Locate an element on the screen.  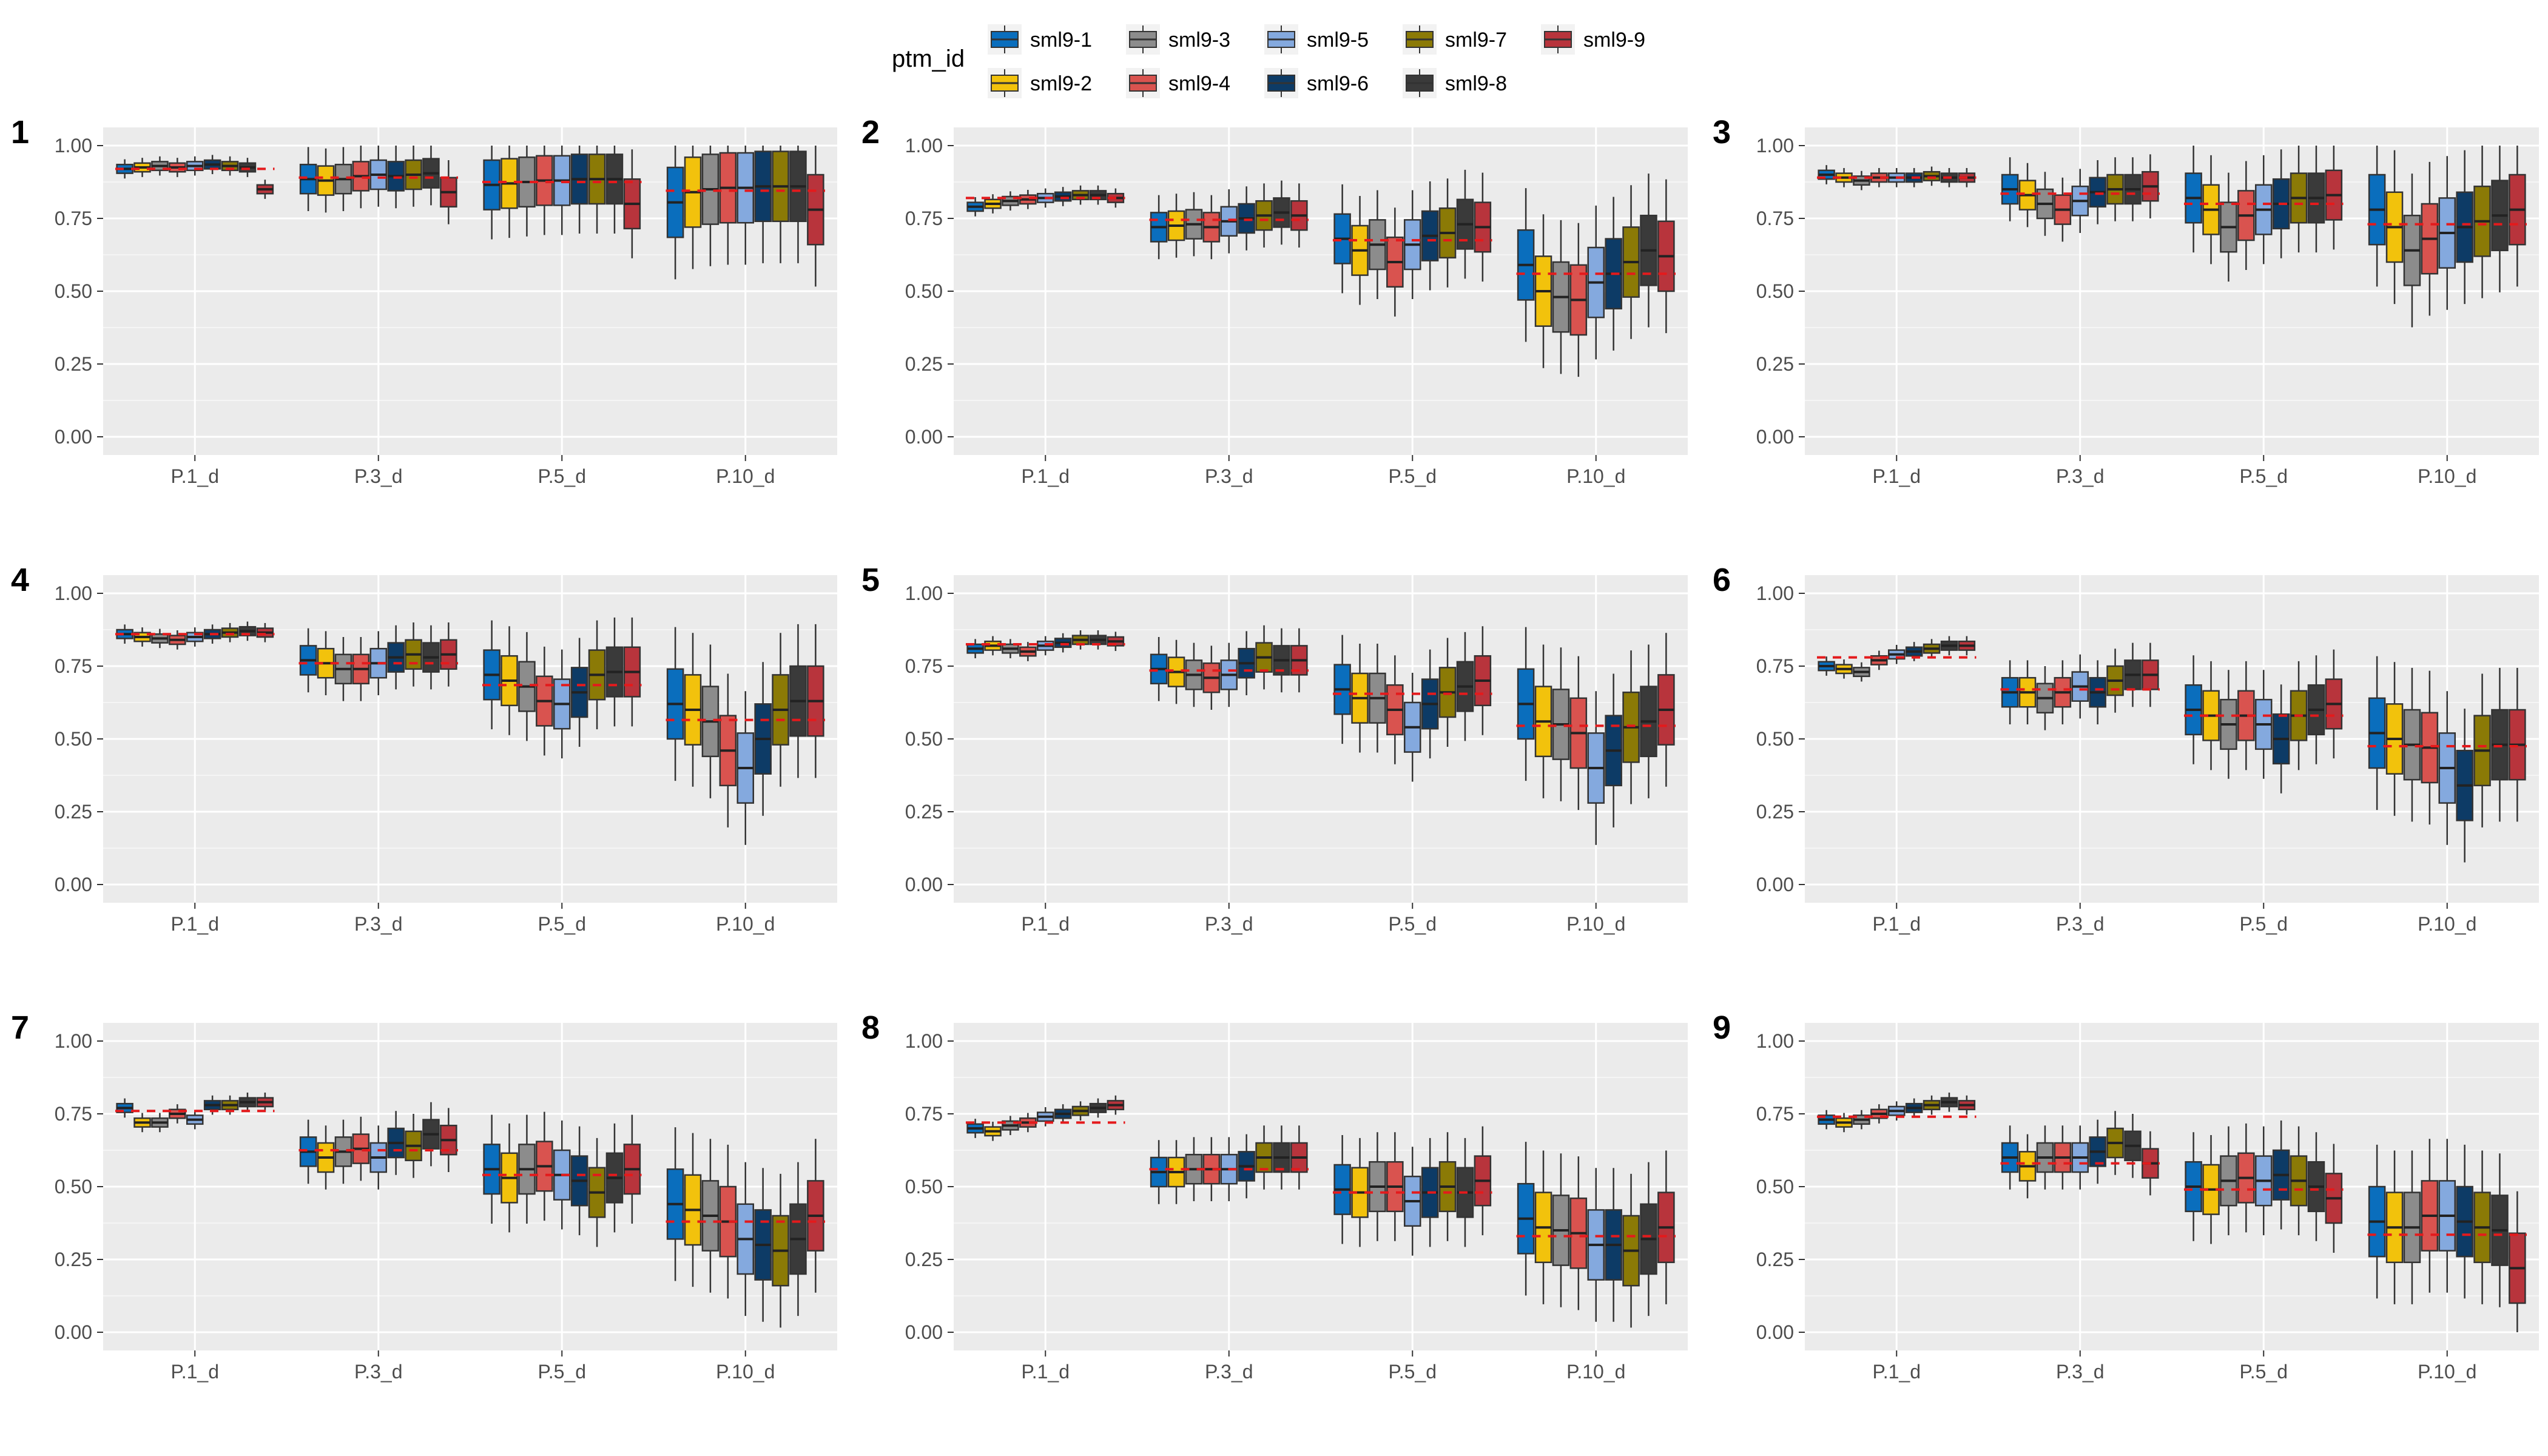
box-sml9-3-P.1_d is located at coordinates (1010, 649).